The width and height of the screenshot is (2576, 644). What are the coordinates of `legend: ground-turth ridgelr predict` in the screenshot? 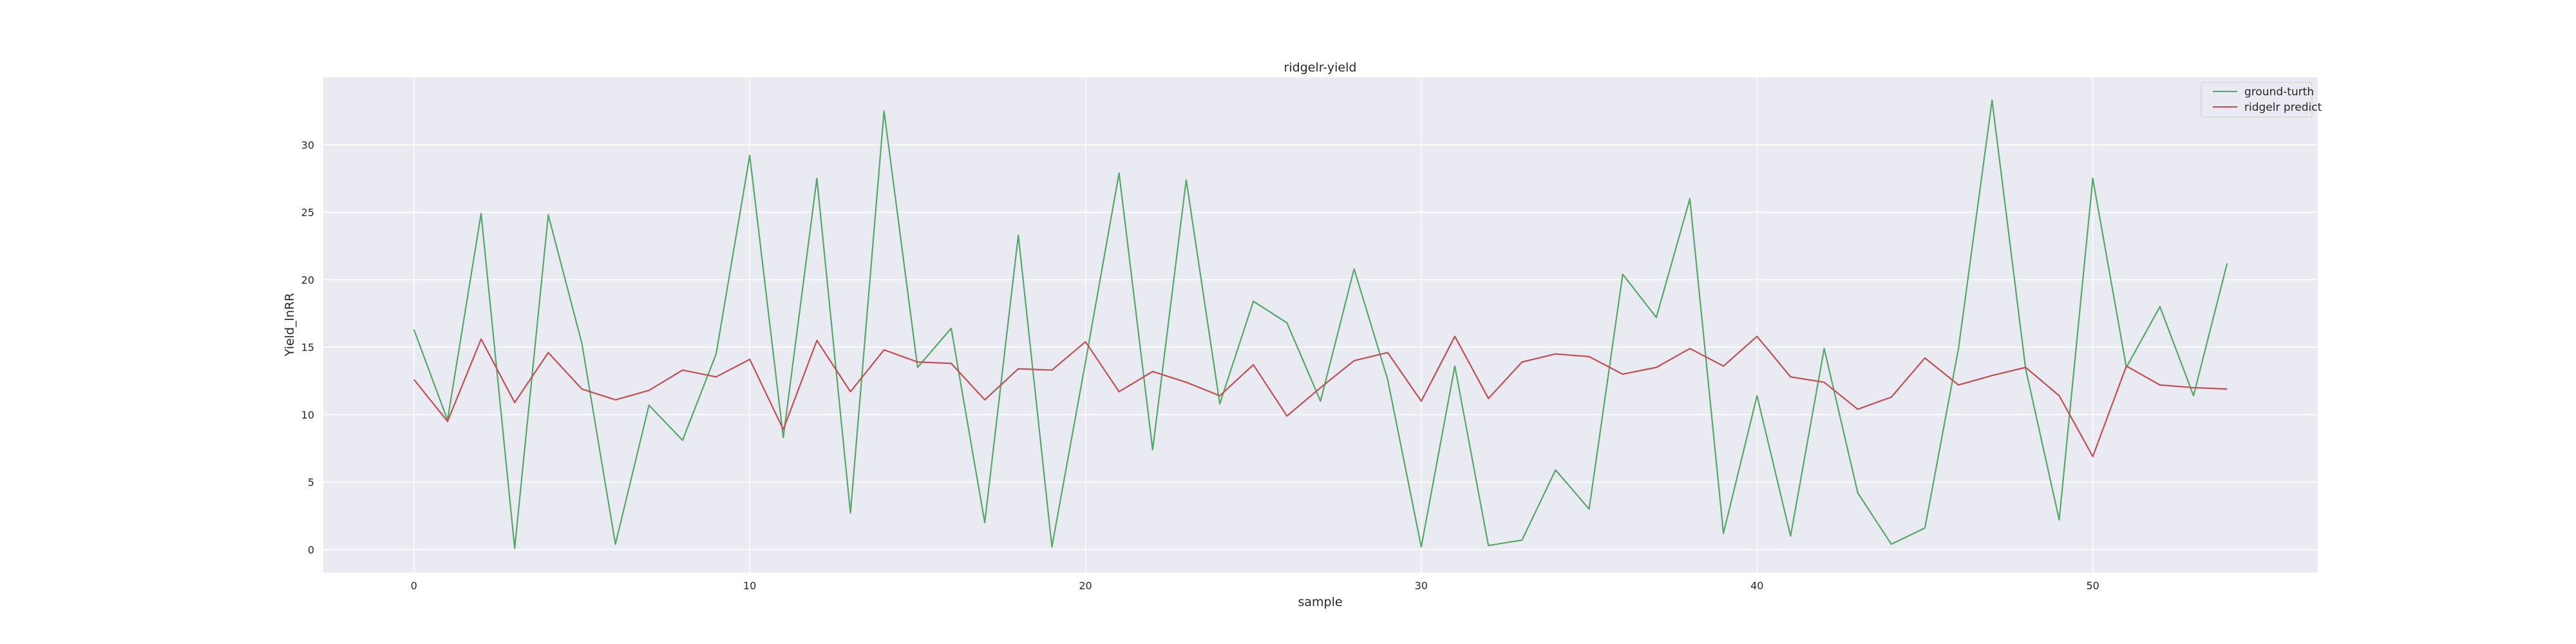 It's located at (2262, 100).